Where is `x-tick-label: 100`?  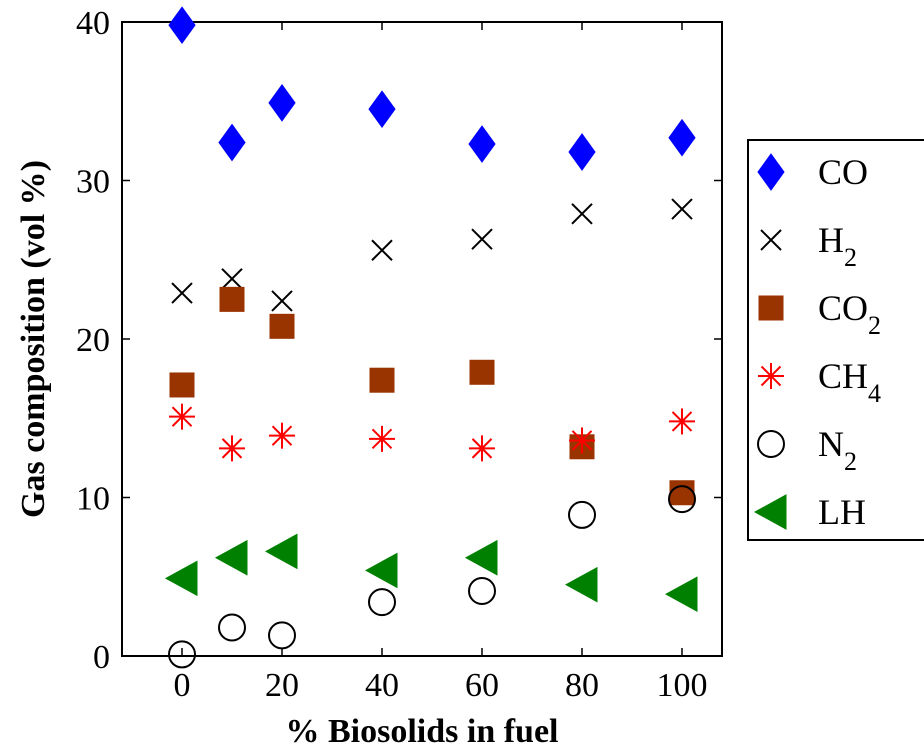 x-tick-label: 100 is located at coordinates (682, 685).